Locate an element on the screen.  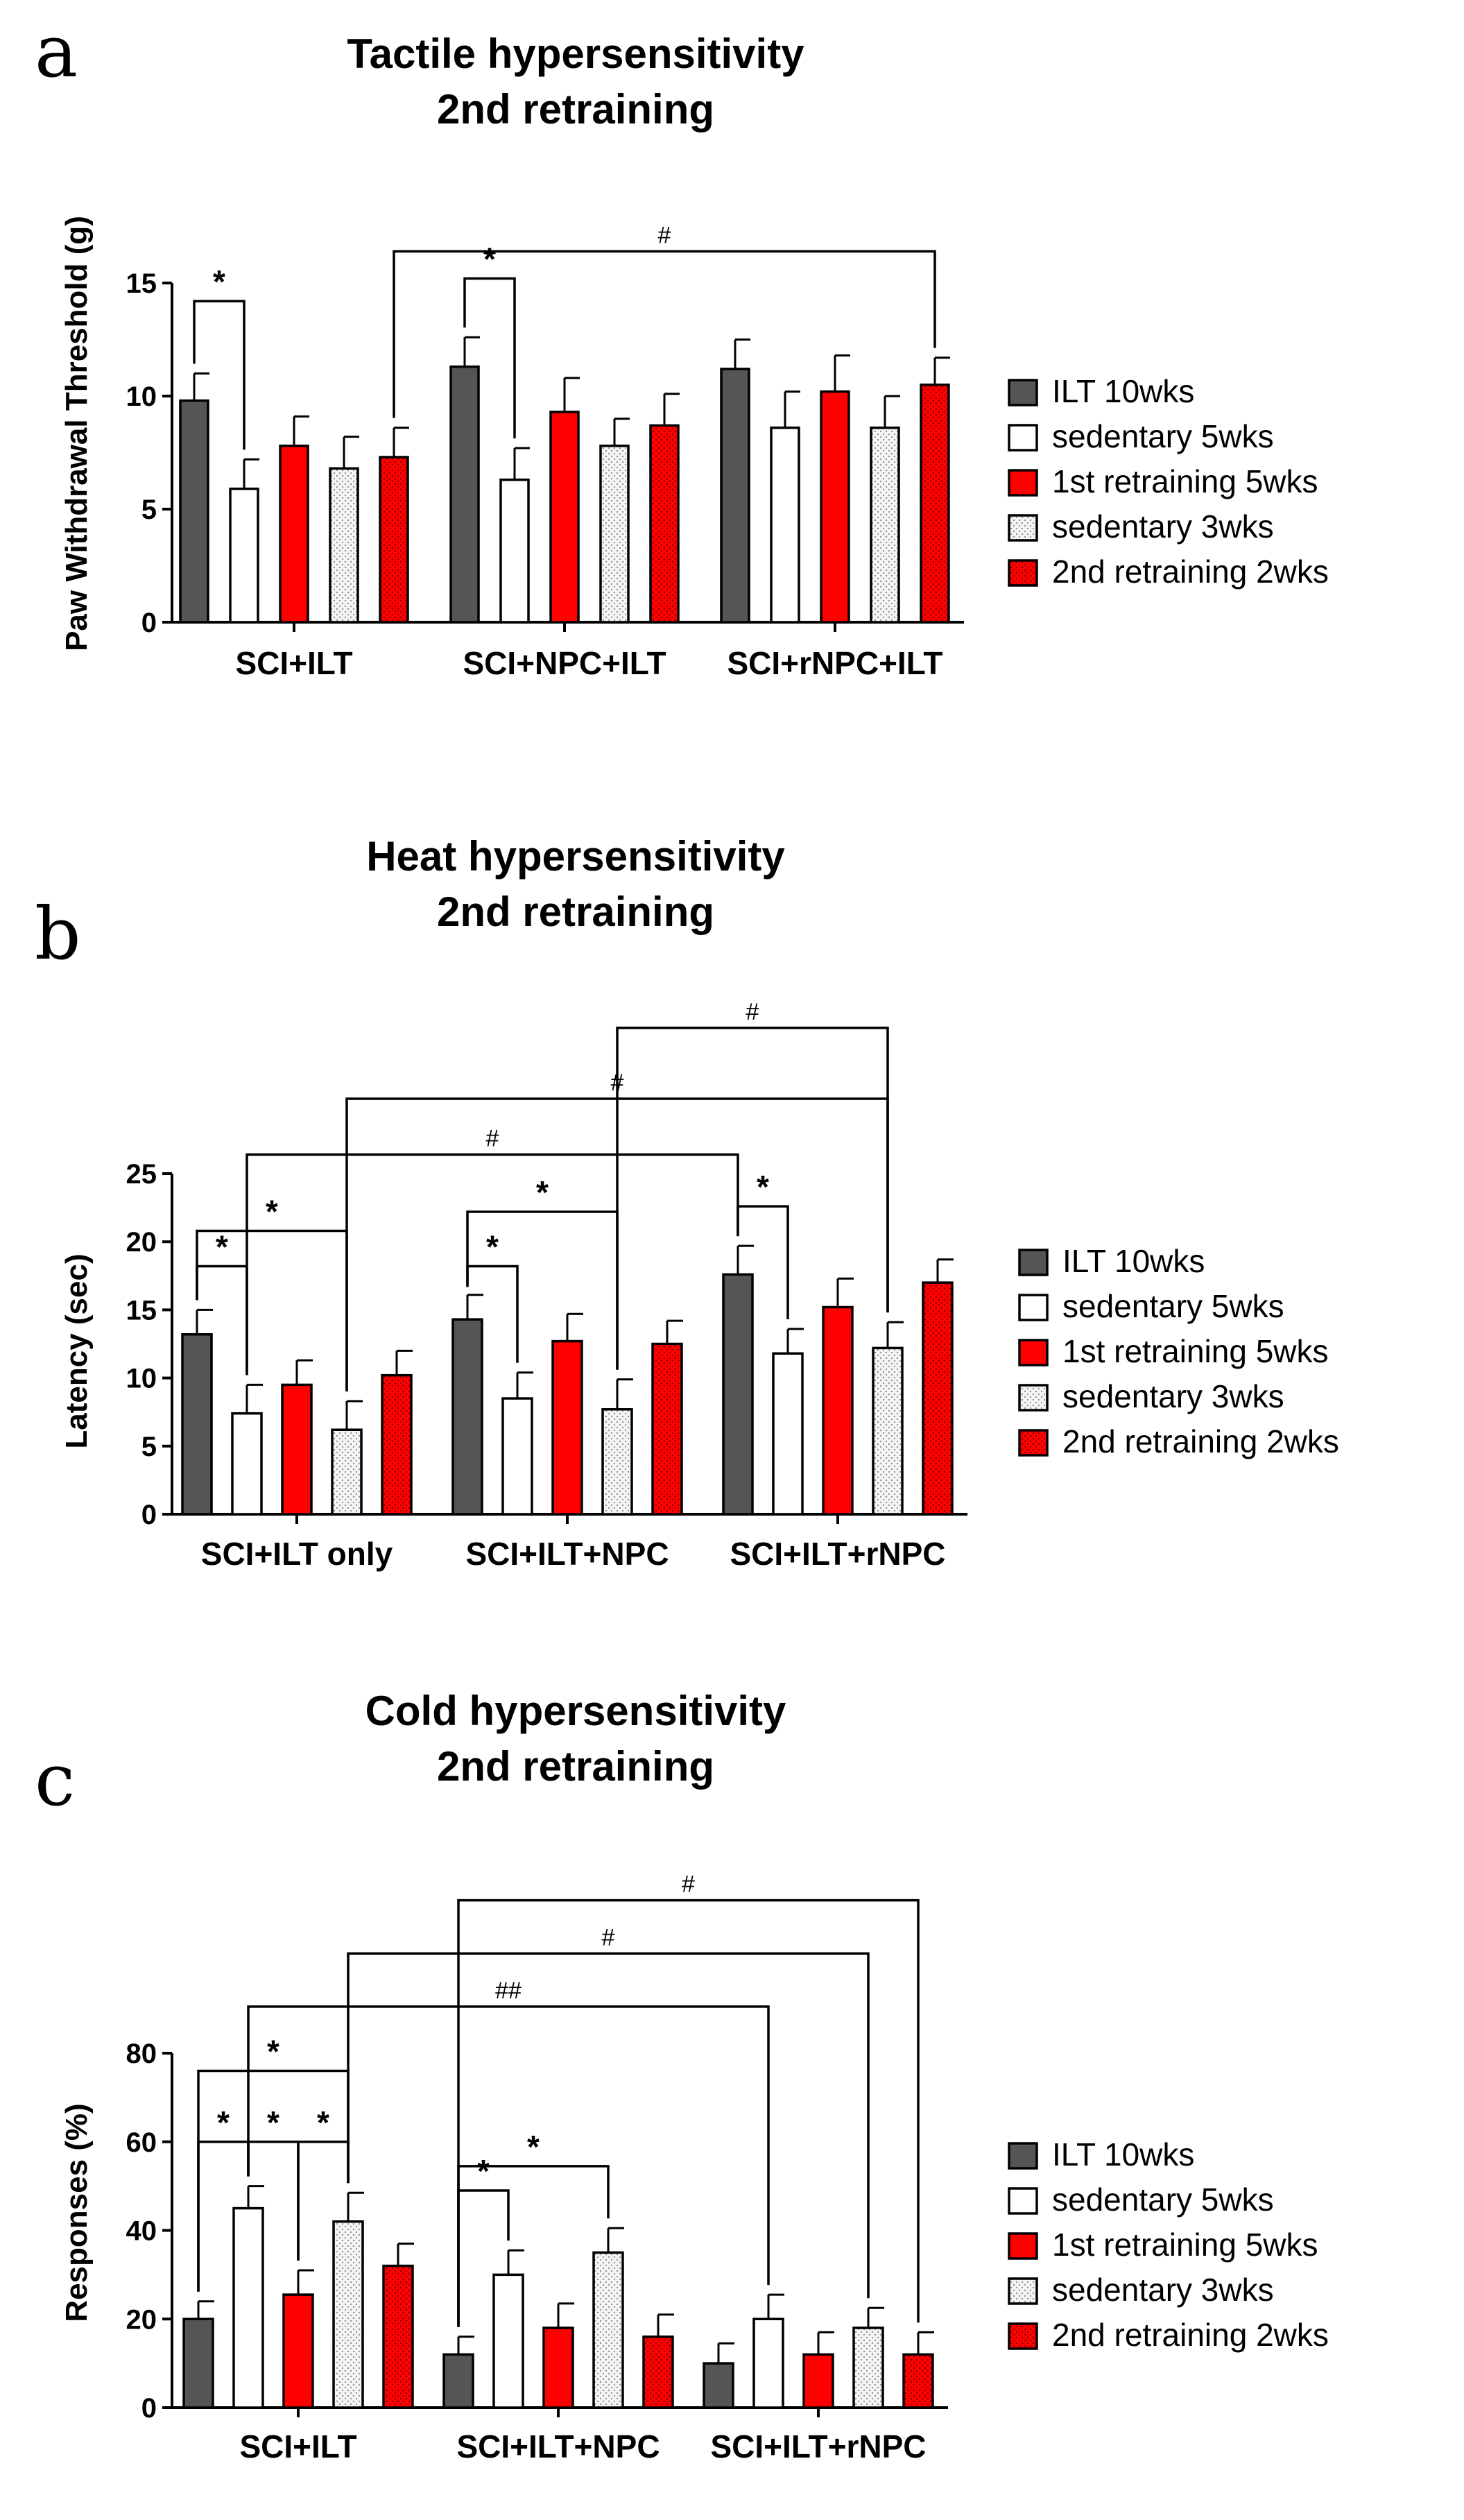
y-tick-label: 25 is located at coordinates (141, 1174).